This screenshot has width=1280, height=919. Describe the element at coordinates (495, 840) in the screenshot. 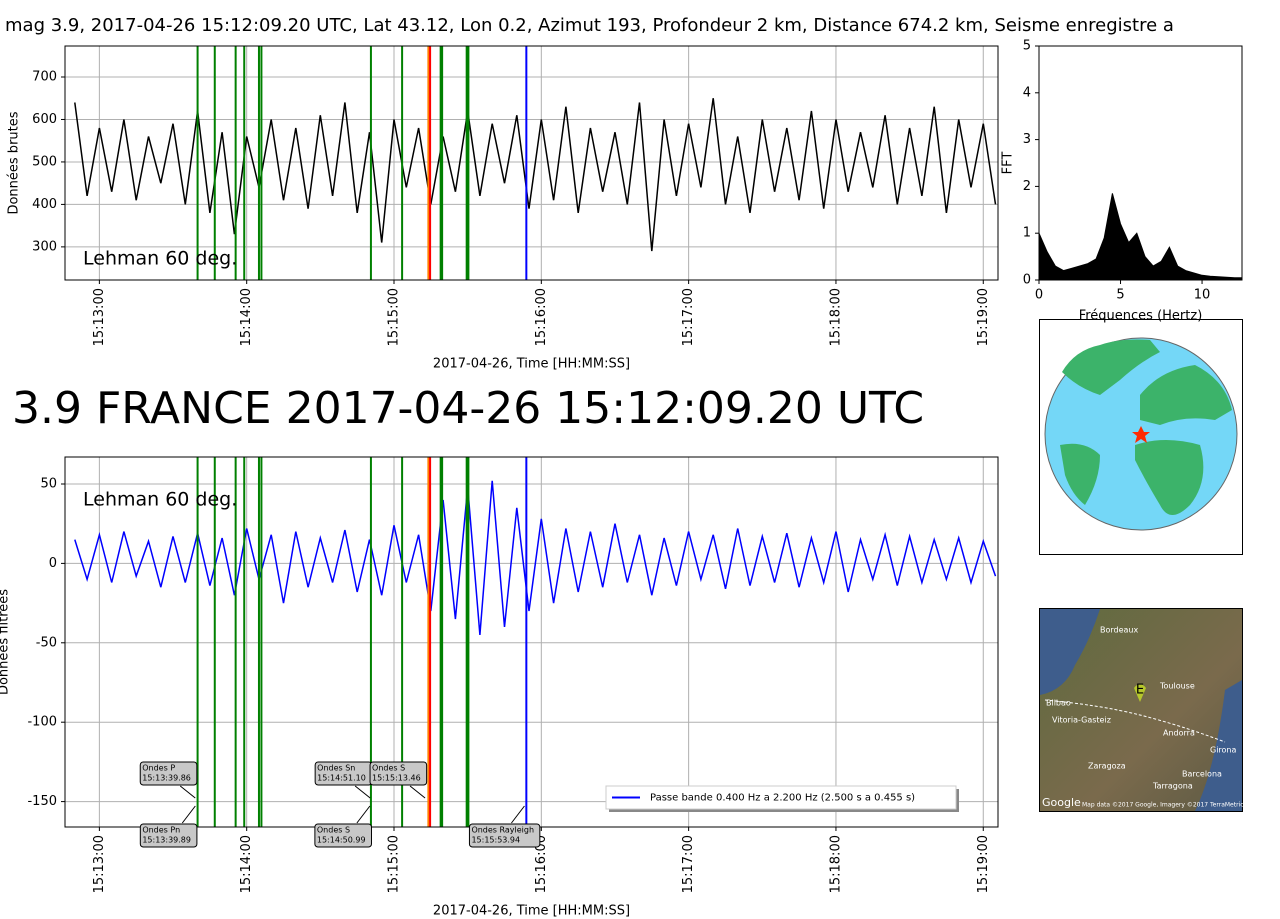

I see `annotation-time: 15:15:53.94` at that location.